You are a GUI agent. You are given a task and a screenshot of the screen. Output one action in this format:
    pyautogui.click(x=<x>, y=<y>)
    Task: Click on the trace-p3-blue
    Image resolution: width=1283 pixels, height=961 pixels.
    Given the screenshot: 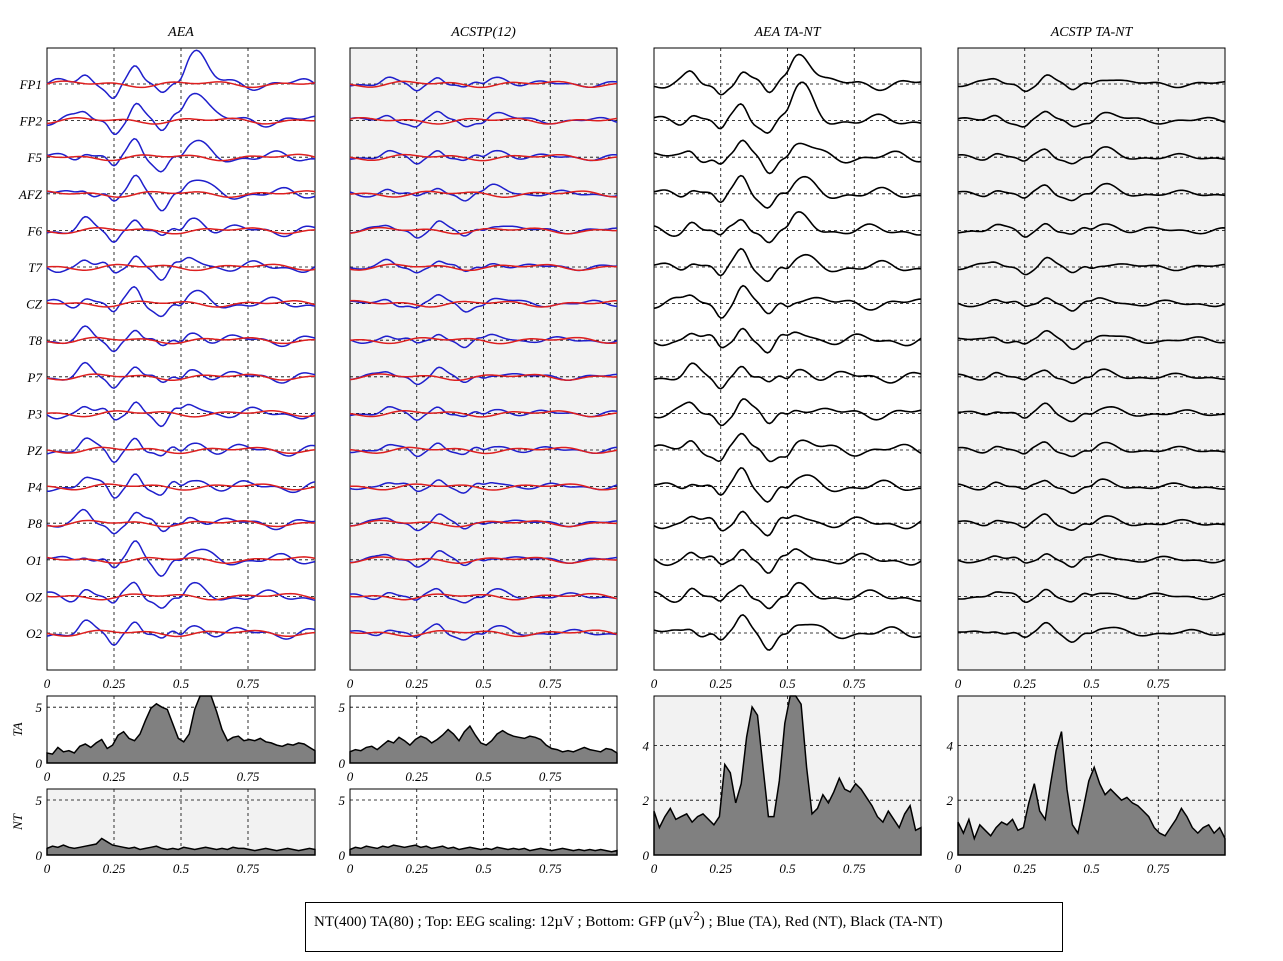 What is the action you would take?
    pyautogui.click(x=181, y=414)
    